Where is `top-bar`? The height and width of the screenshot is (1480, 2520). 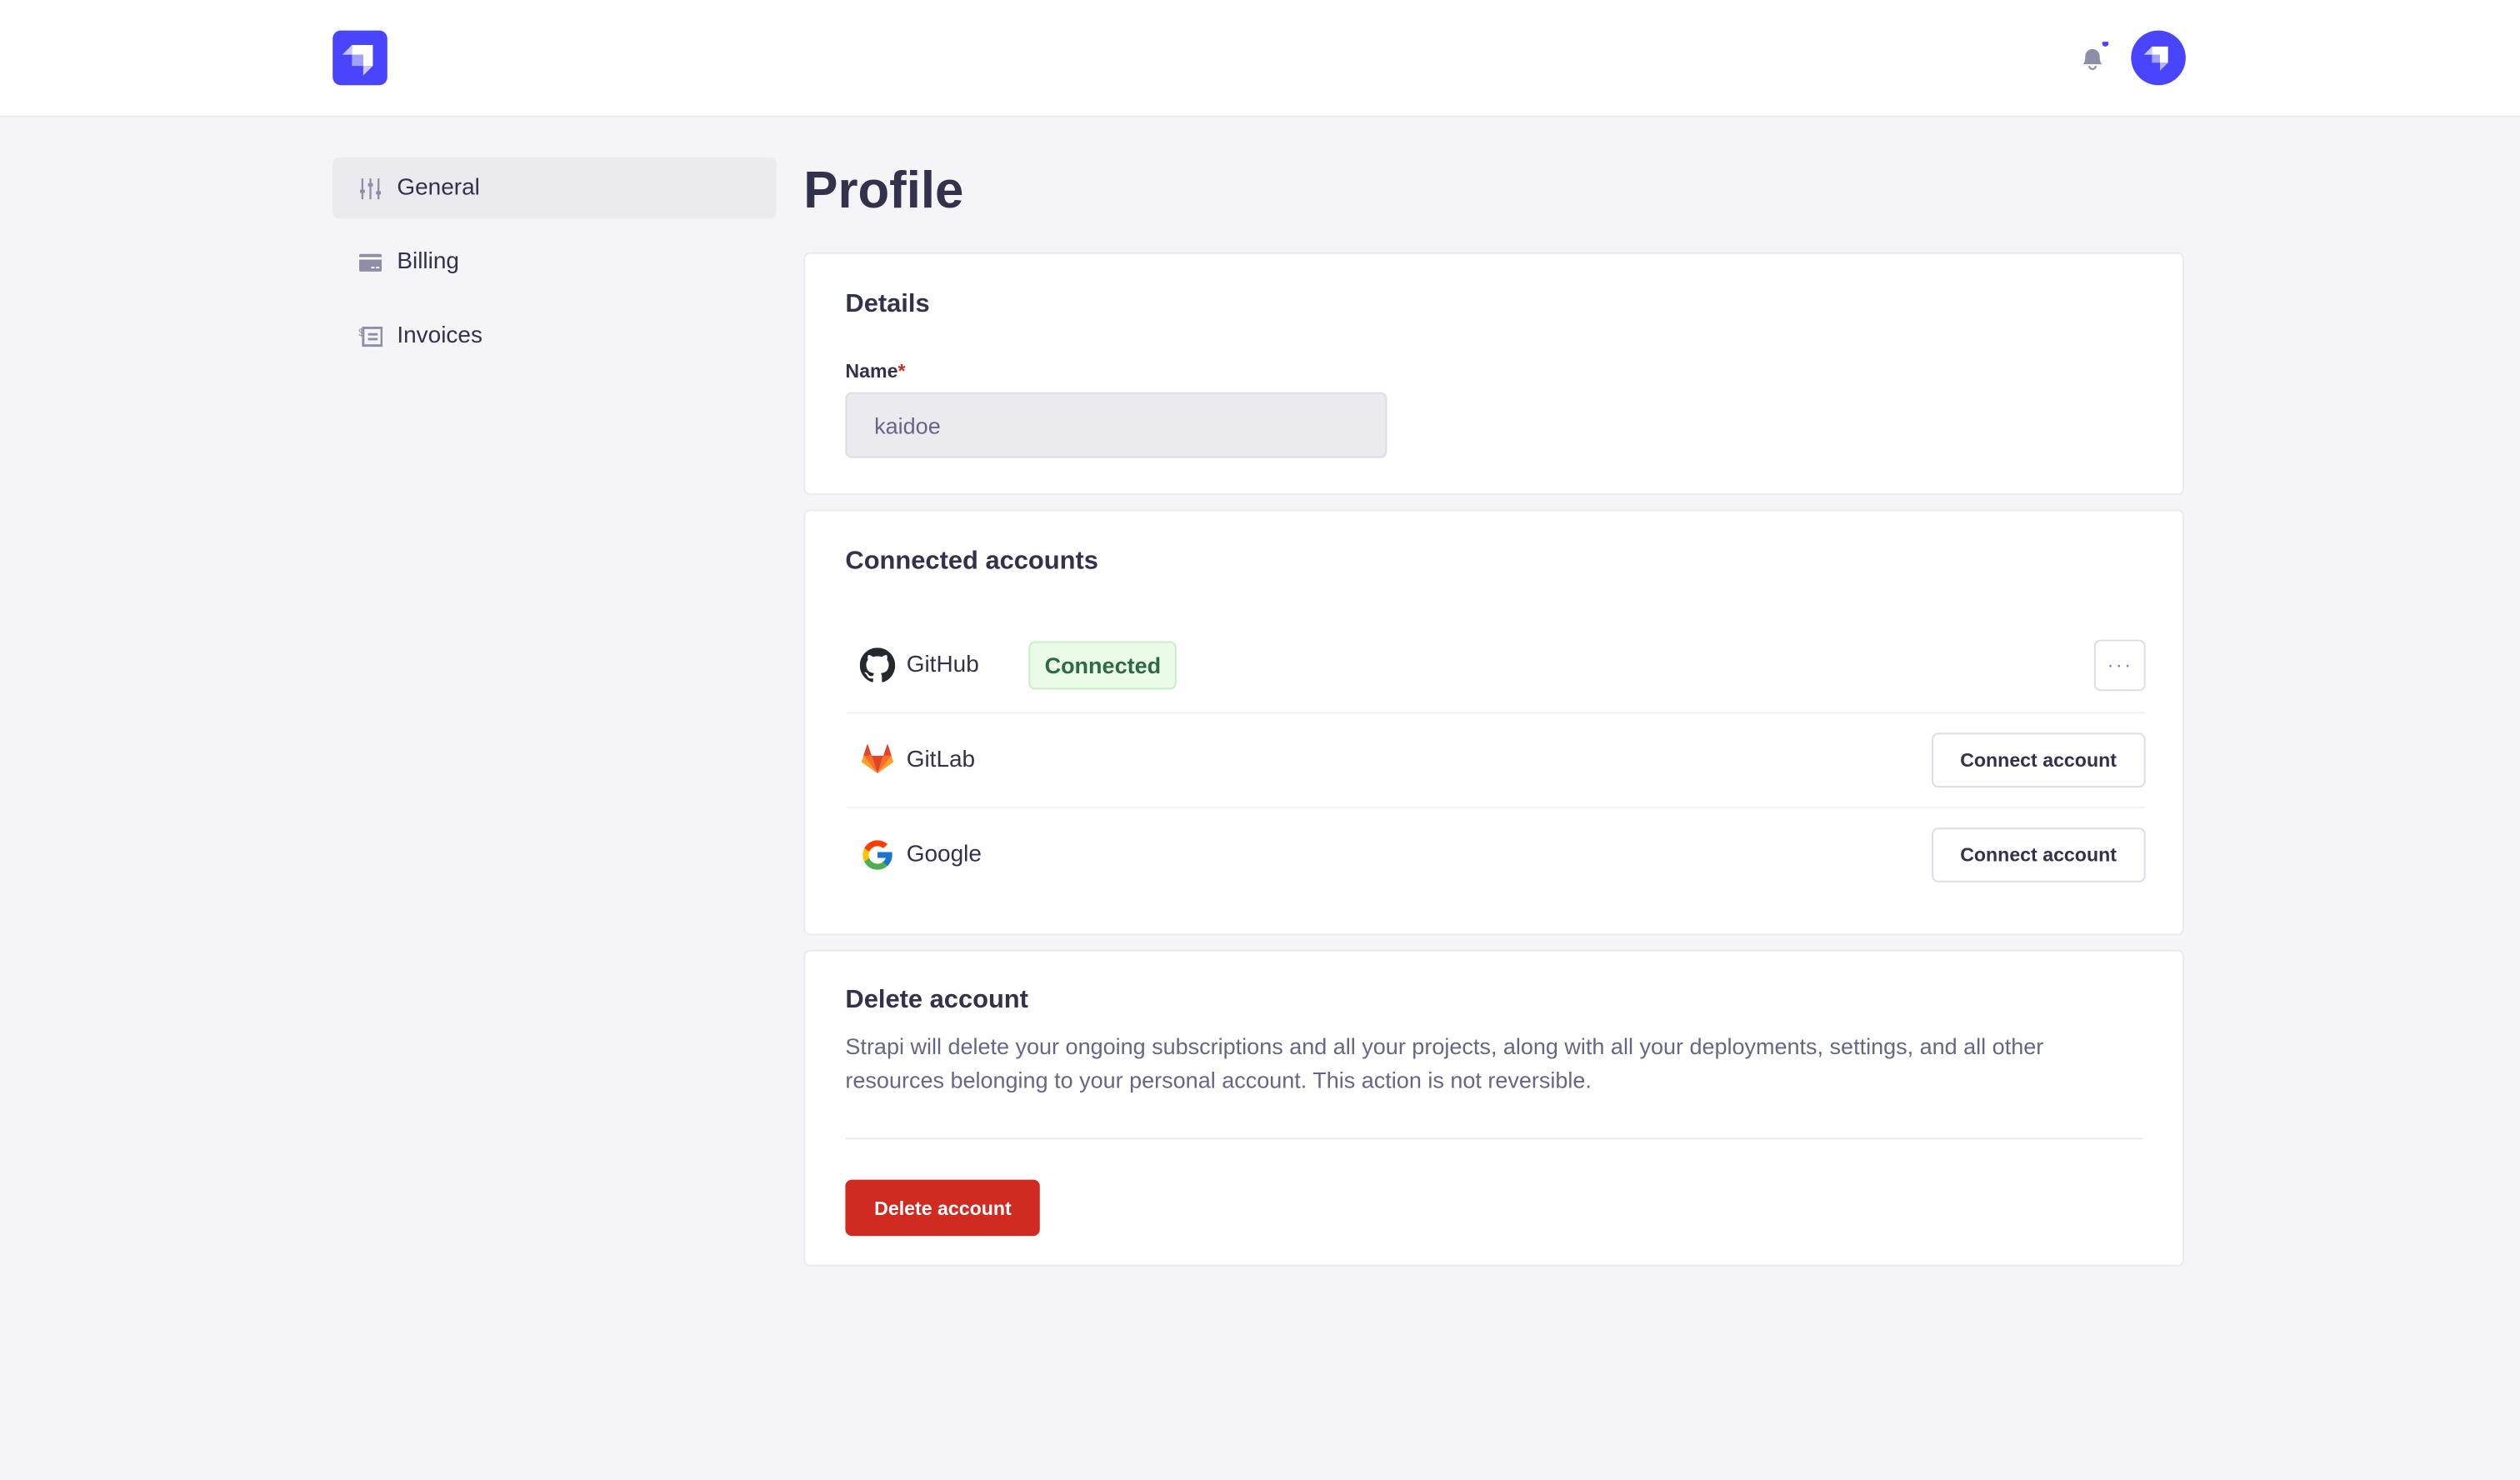
top-bar is located at coordinates (1260, 59).